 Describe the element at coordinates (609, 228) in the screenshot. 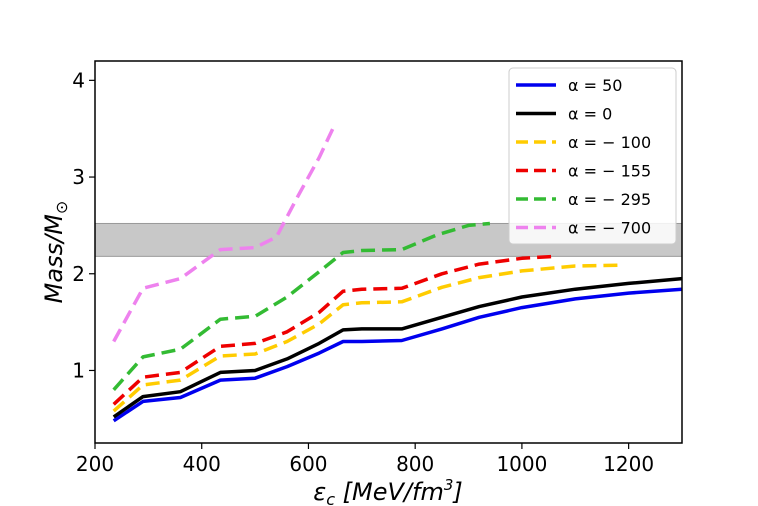

I see `legend-label-5: α = − 700` at that location.